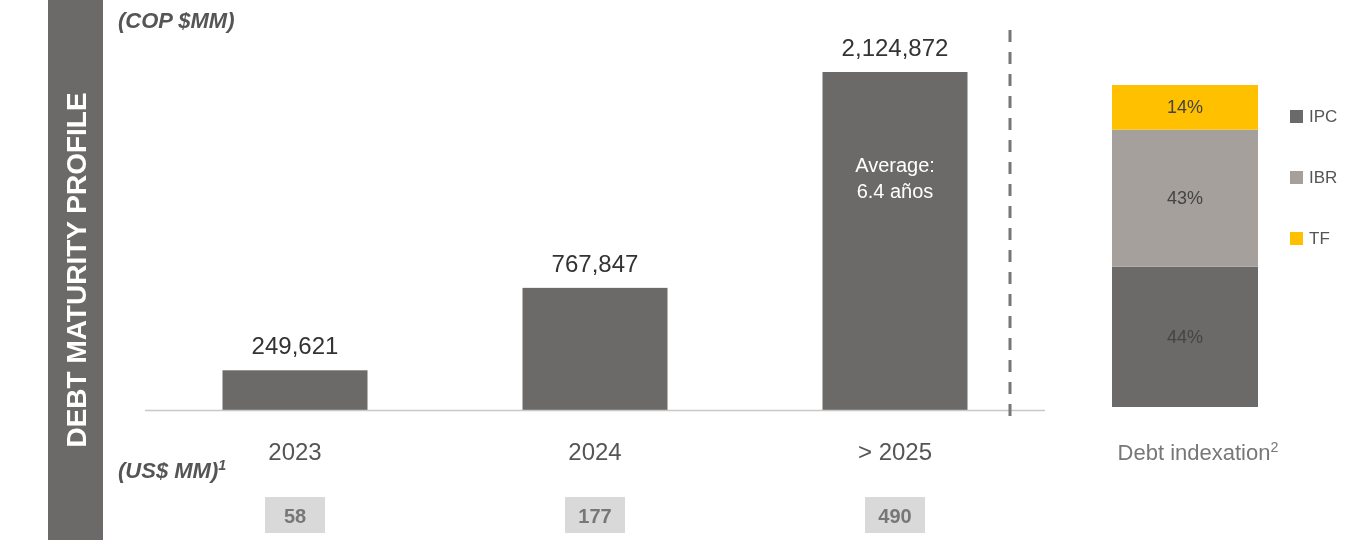 The width and height of the screenshot is (1366, 540). I want to click on x-axis-title: Debt indexation$^{2}$, so click(1198, 452).